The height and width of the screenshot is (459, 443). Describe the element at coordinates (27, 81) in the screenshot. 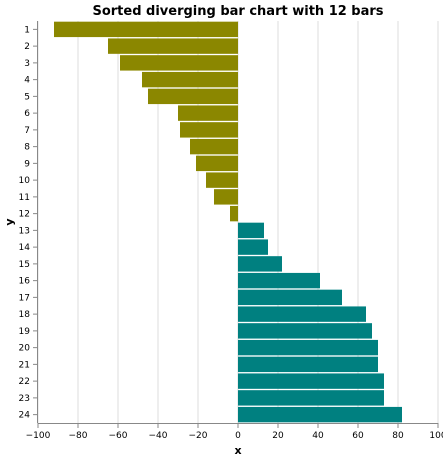

I see `y-tick-label: 4` at that location.